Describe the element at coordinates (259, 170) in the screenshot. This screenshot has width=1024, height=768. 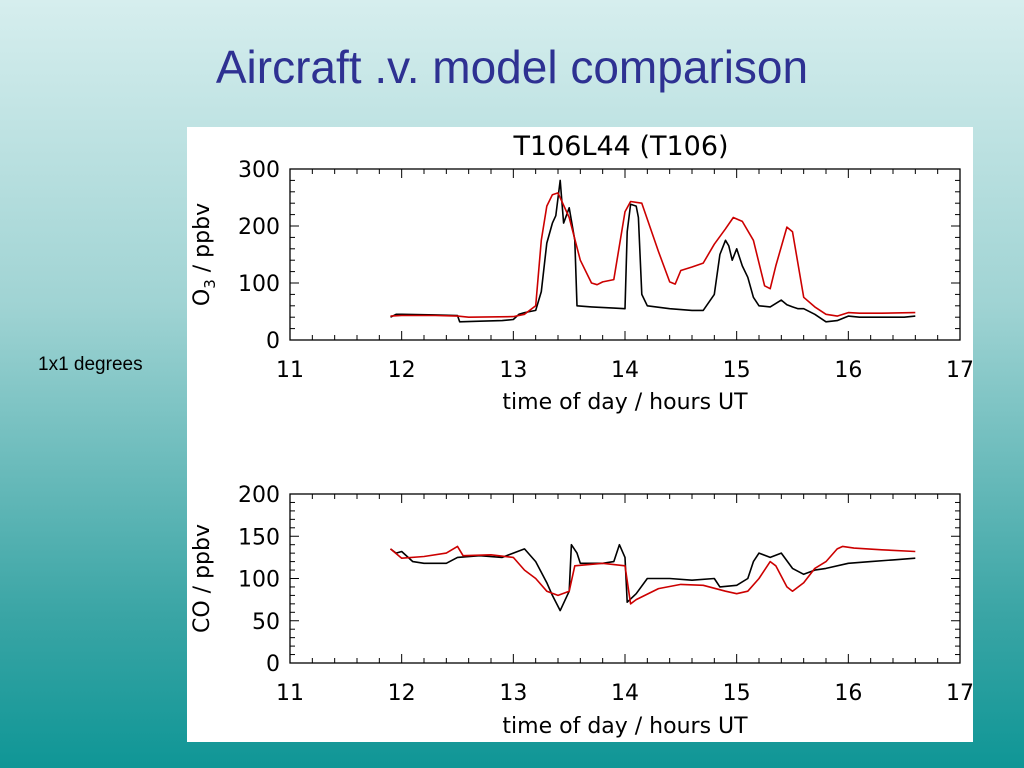
I see `y-tick-label: 300` at that location.